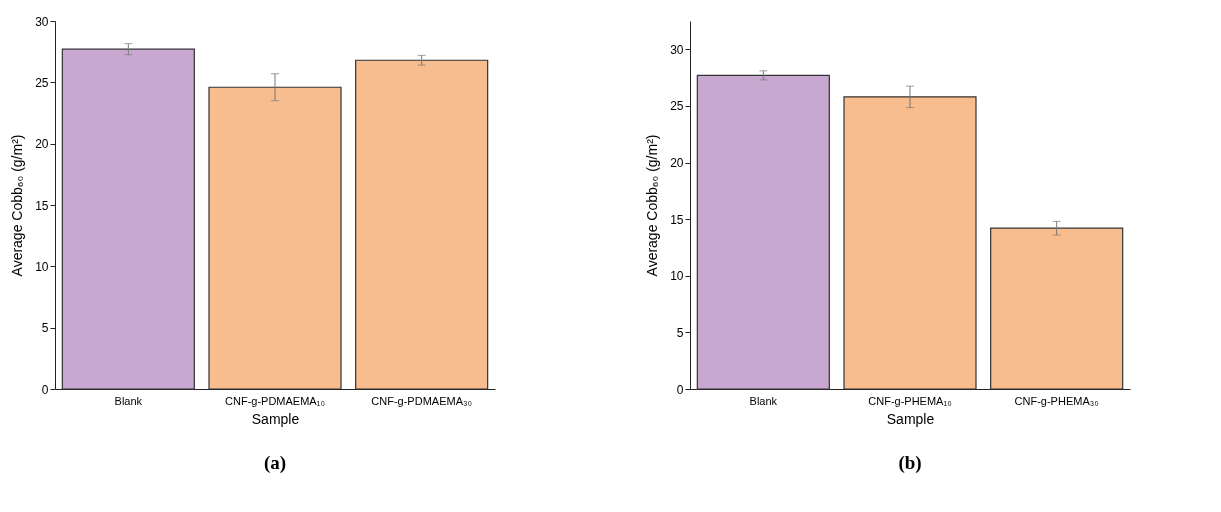 The width and height of the screenshot is (1221, 512). I want to click on x-tick-label: CNF-g-PDMAEMA₁₀, so click(275, 400).